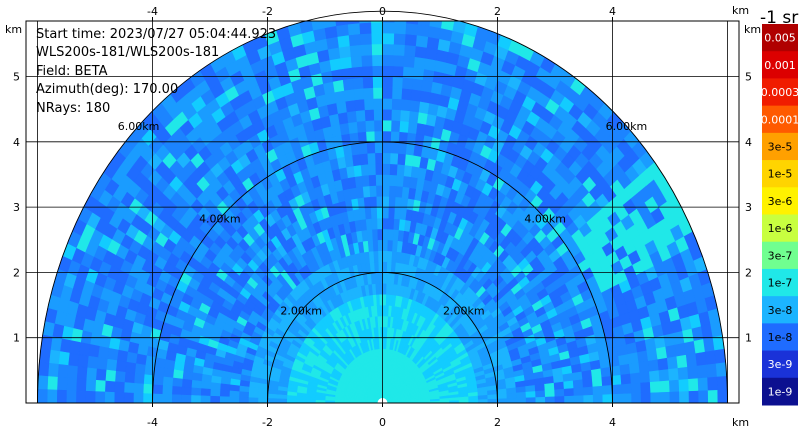 This screenshot has width=800, height=435. What do you see at coordinates (748, 338) in the screenshot?
I see `y-tick-label-right: 1` at bounding box center [748, 338].